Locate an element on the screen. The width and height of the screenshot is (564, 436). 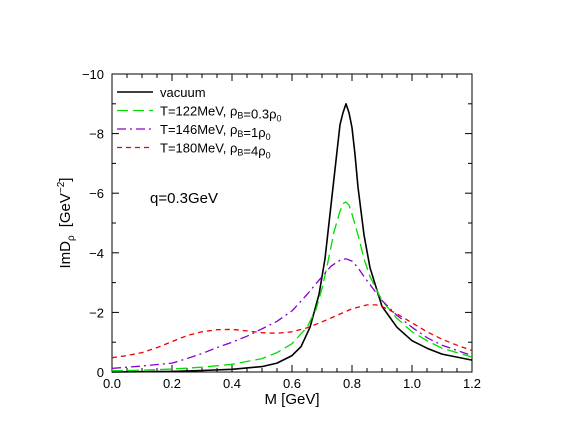
x-tick-label: 0.8 is located at coordinates (352, 383).